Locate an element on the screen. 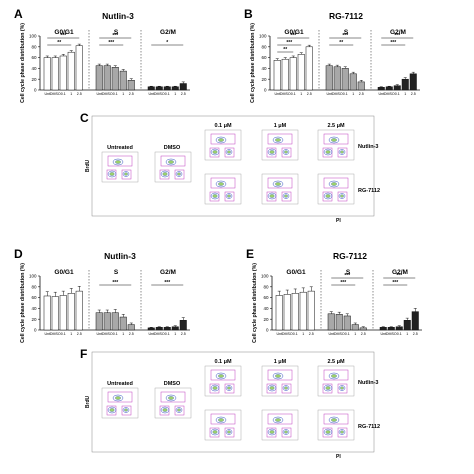 This screenshot has width=474, height=474. panel-letter-c: C is located at coordinates (84, 118).